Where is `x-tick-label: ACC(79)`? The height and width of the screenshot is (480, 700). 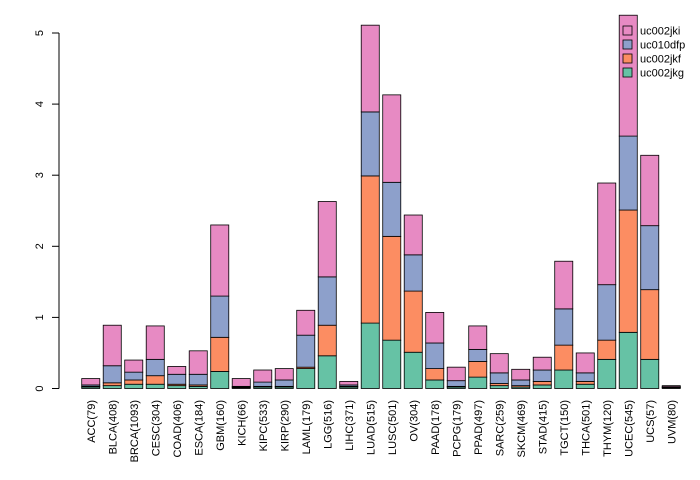 x-tick-label: ACC(79) is located at coordinates (92, 421).